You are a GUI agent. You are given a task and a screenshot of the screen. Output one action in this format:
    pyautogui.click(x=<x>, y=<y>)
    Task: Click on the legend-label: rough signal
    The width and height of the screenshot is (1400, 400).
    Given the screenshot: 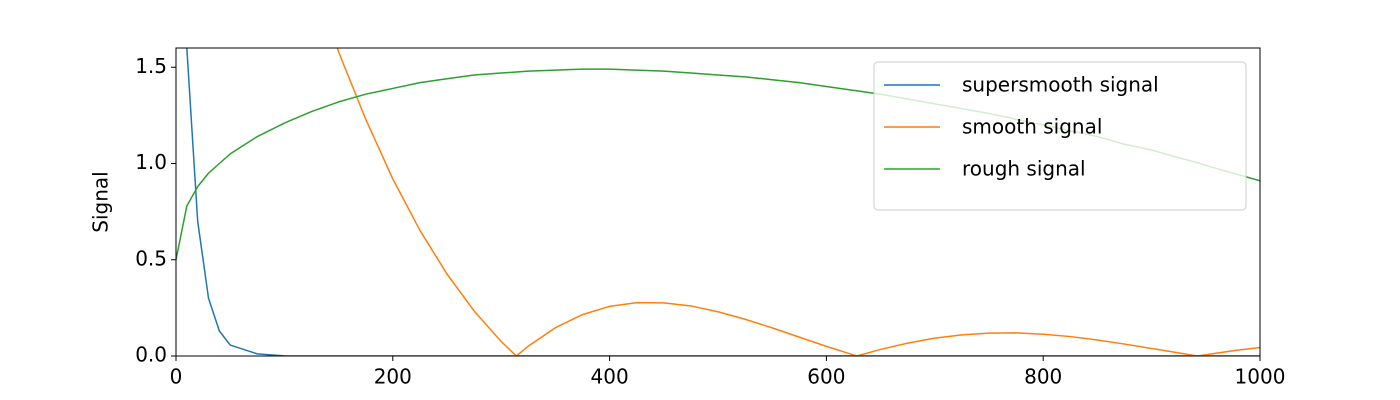 What is the action you would take?
    pyautogui.click(x=1024, y=169)
    